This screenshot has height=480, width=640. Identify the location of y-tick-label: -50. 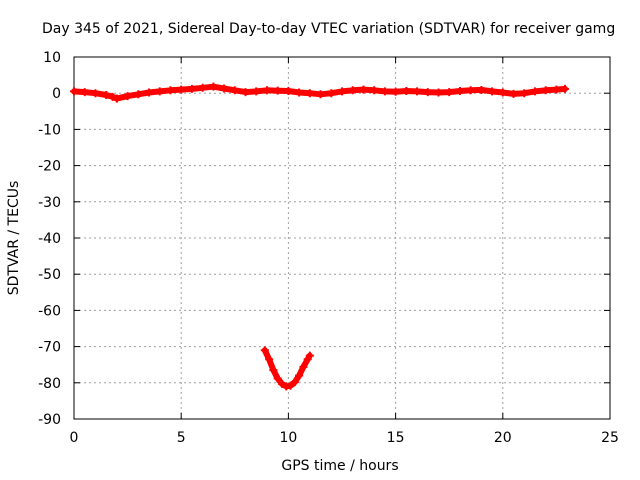
(49, 275).